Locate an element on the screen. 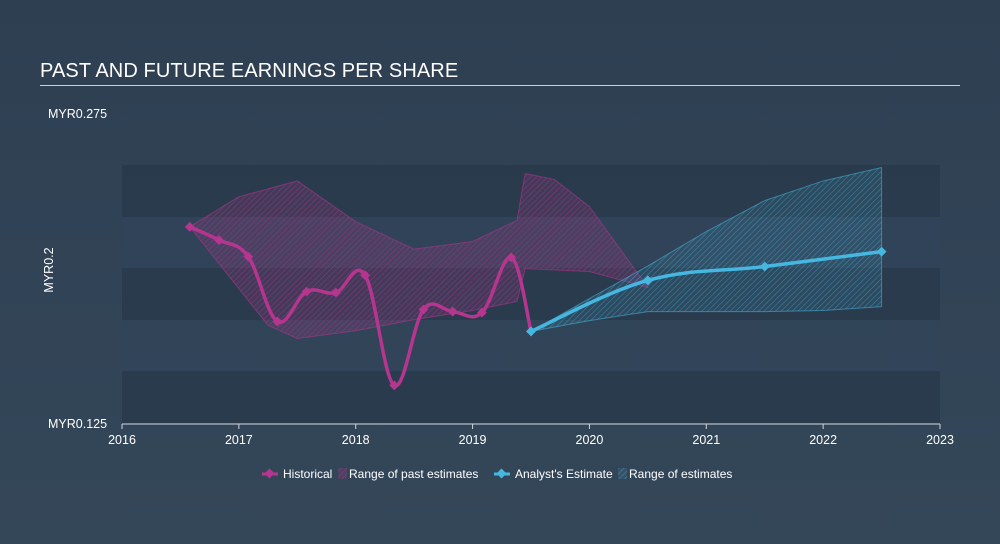 This screenshot has height=544, width=1000. legend-past-range: Range of past estimates is located at coordinates (408, 474).